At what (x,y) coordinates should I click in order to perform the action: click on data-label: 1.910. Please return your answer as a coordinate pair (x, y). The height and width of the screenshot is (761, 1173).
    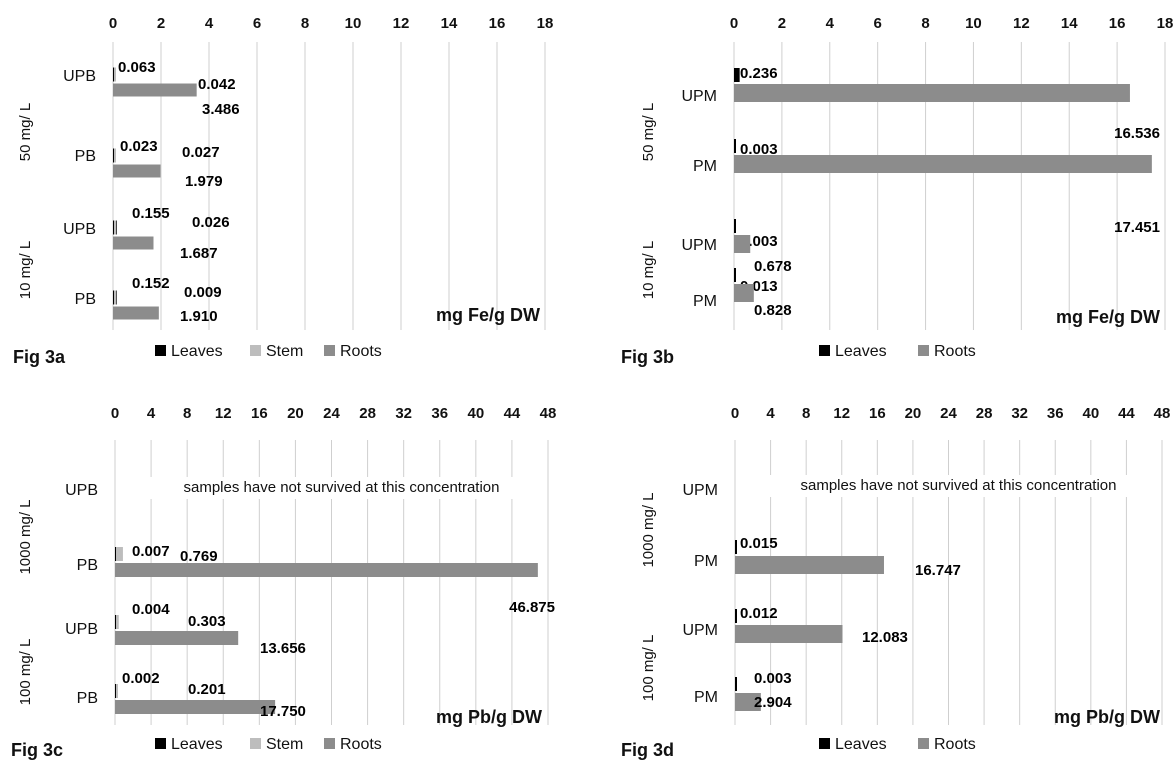
    Looking at the image, I should click on (199, 316).